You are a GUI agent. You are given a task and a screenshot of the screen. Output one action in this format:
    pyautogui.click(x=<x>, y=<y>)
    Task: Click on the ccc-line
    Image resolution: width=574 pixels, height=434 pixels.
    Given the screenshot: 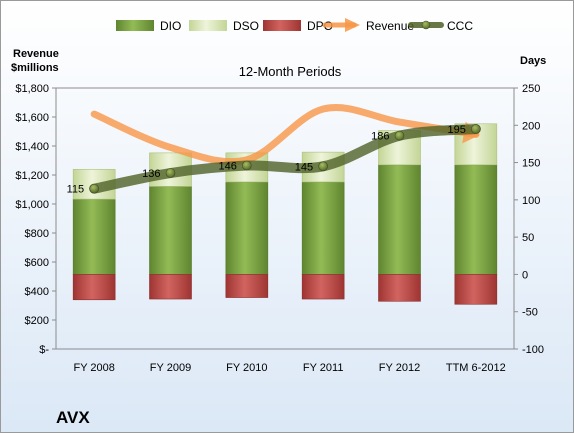 What is the action you would take?
    pyautogui.click(x=285, y=159)
    